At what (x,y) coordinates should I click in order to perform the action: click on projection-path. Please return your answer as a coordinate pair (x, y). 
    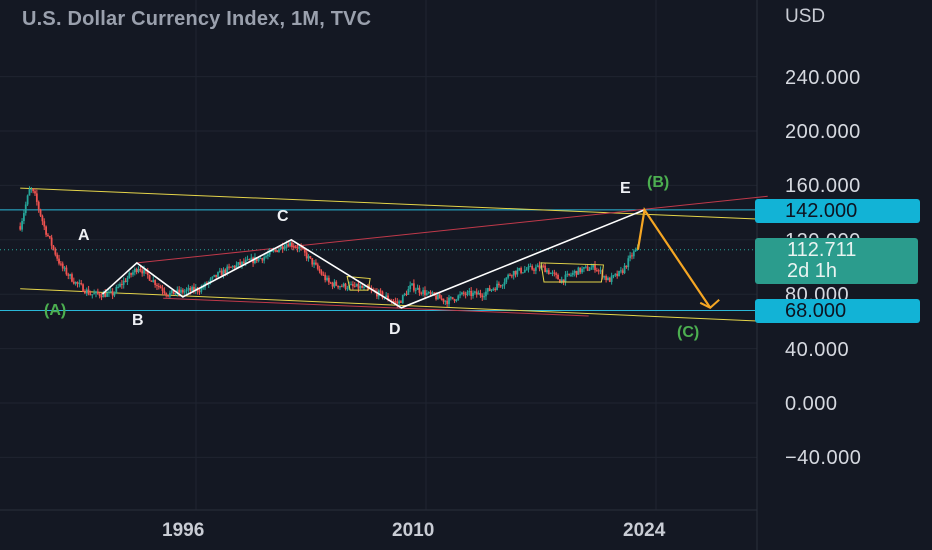
    Looking at the image, I should click on (678, 257).